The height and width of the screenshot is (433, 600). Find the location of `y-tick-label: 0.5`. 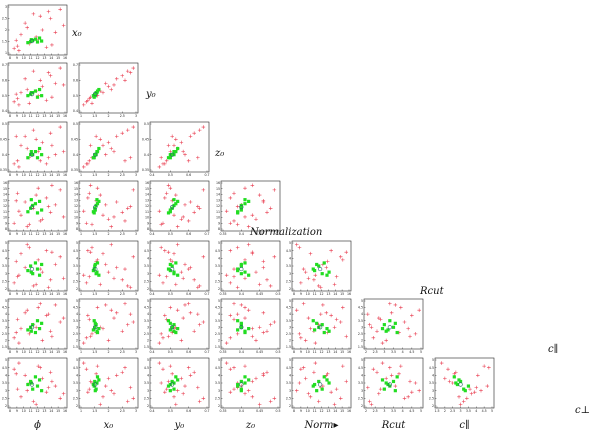

y-tick-label: 0.5 is located at coordinates (146, 124).